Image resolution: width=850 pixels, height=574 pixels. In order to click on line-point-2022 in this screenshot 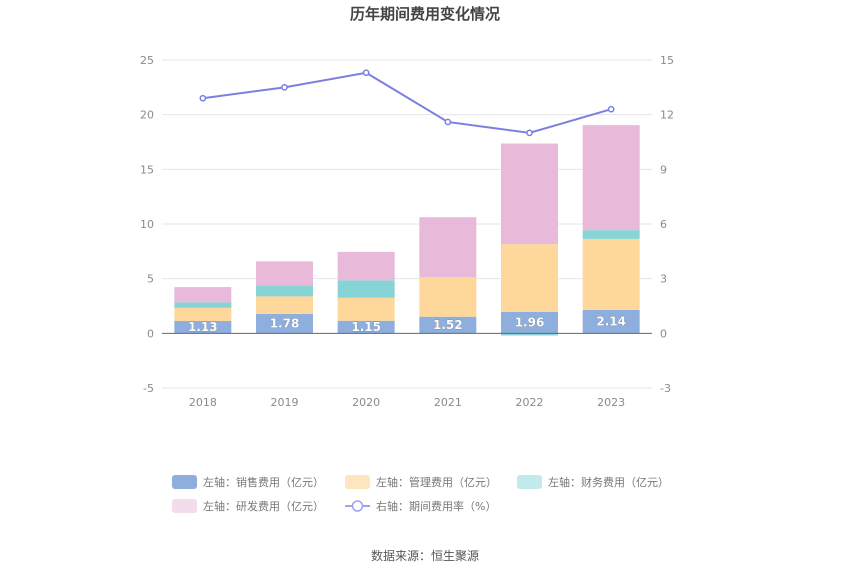, I will do `click(529, 133)`.